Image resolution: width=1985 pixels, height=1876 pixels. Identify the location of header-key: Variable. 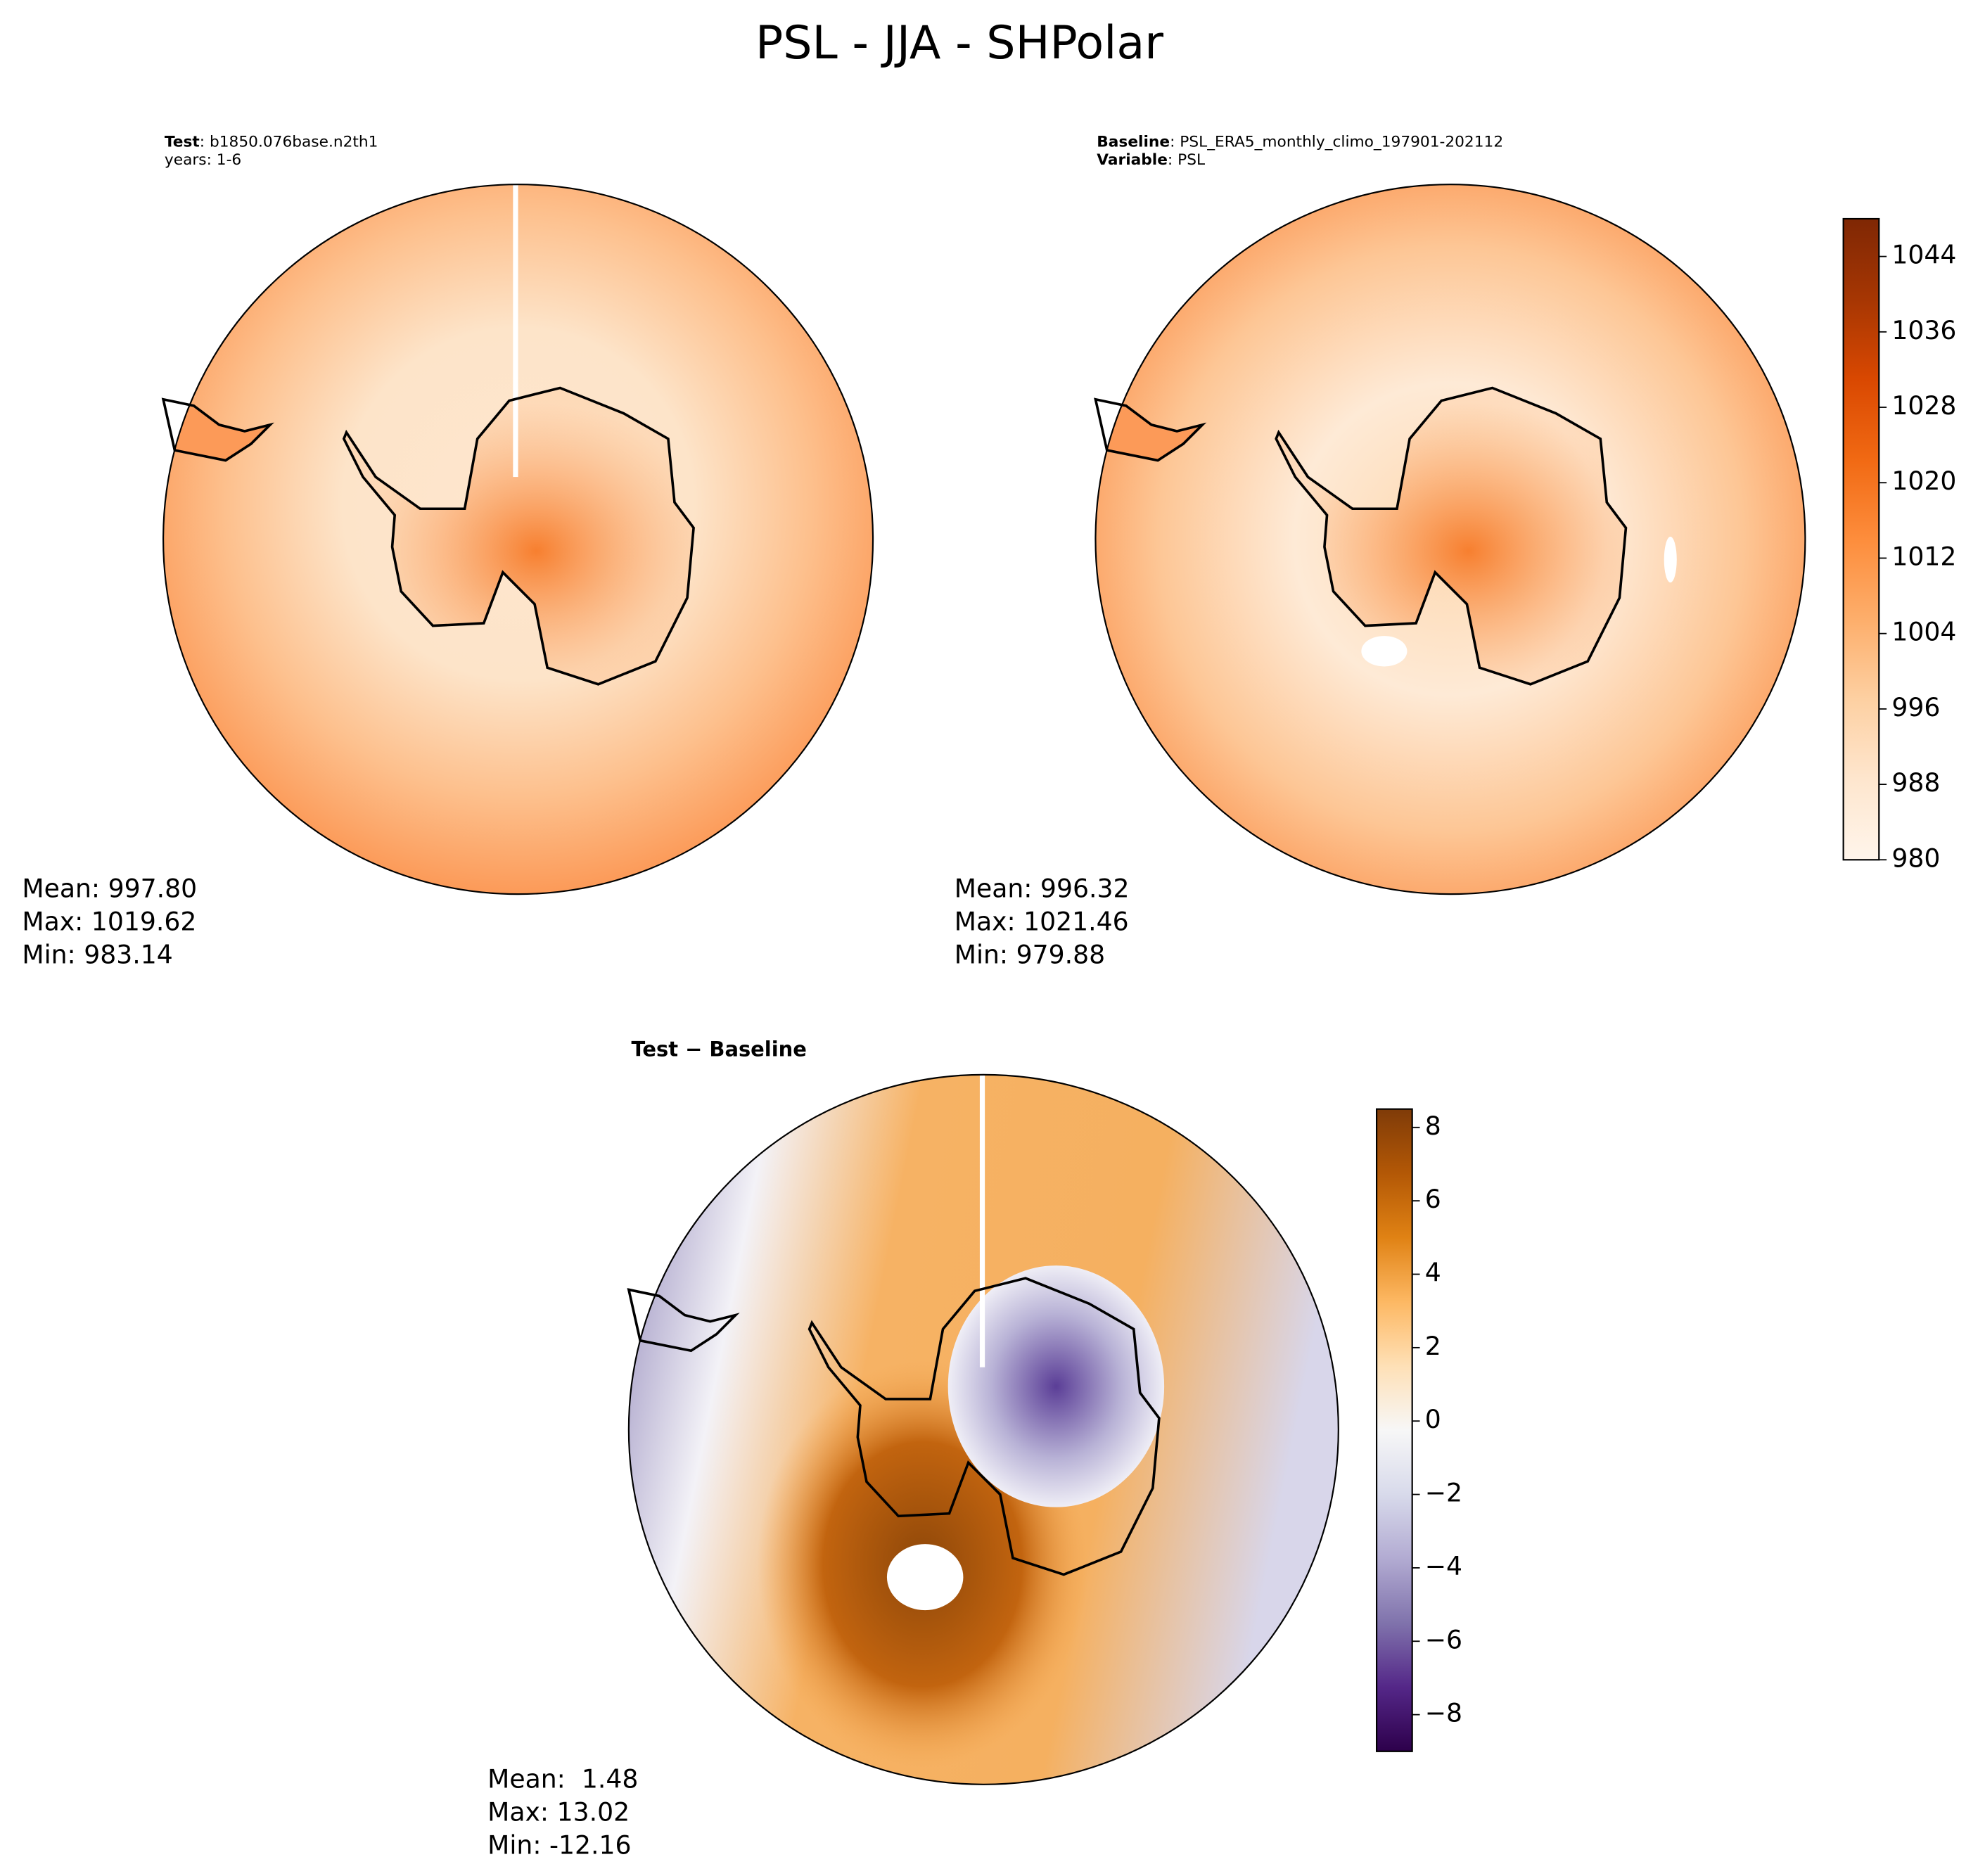
(1132, 160).